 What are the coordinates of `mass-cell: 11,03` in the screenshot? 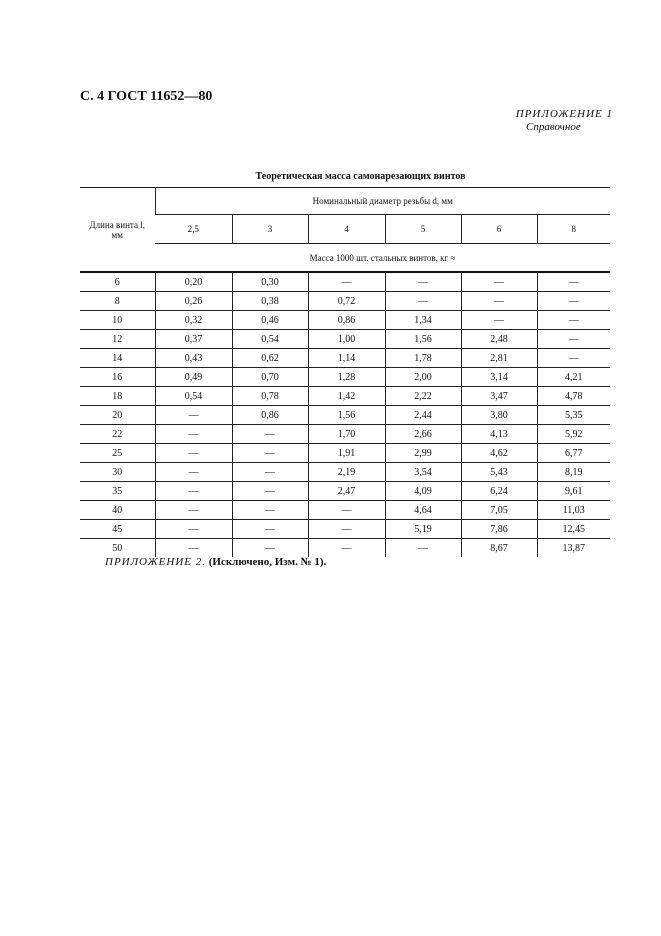 It's located at (573, 510).